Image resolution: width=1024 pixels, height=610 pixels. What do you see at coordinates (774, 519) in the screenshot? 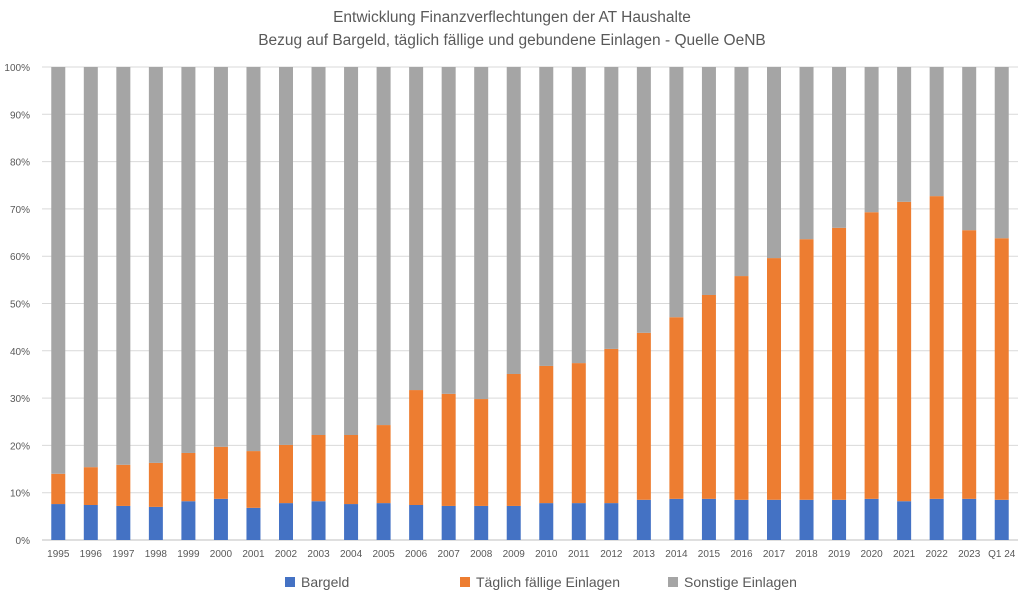
I see `bar-bargeld-2017` at bounding box center [774, 519].